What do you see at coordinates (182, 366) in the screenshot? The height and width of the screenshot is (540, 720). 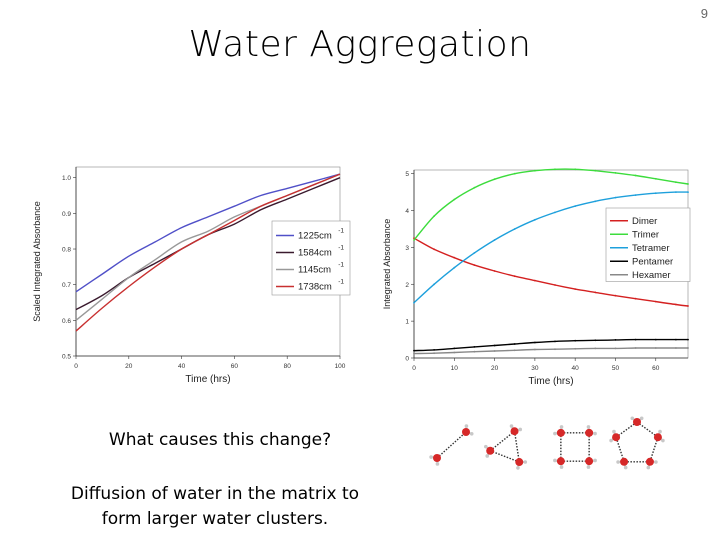 I see `x-tick-label: 40` at bounding box center [182, 366].